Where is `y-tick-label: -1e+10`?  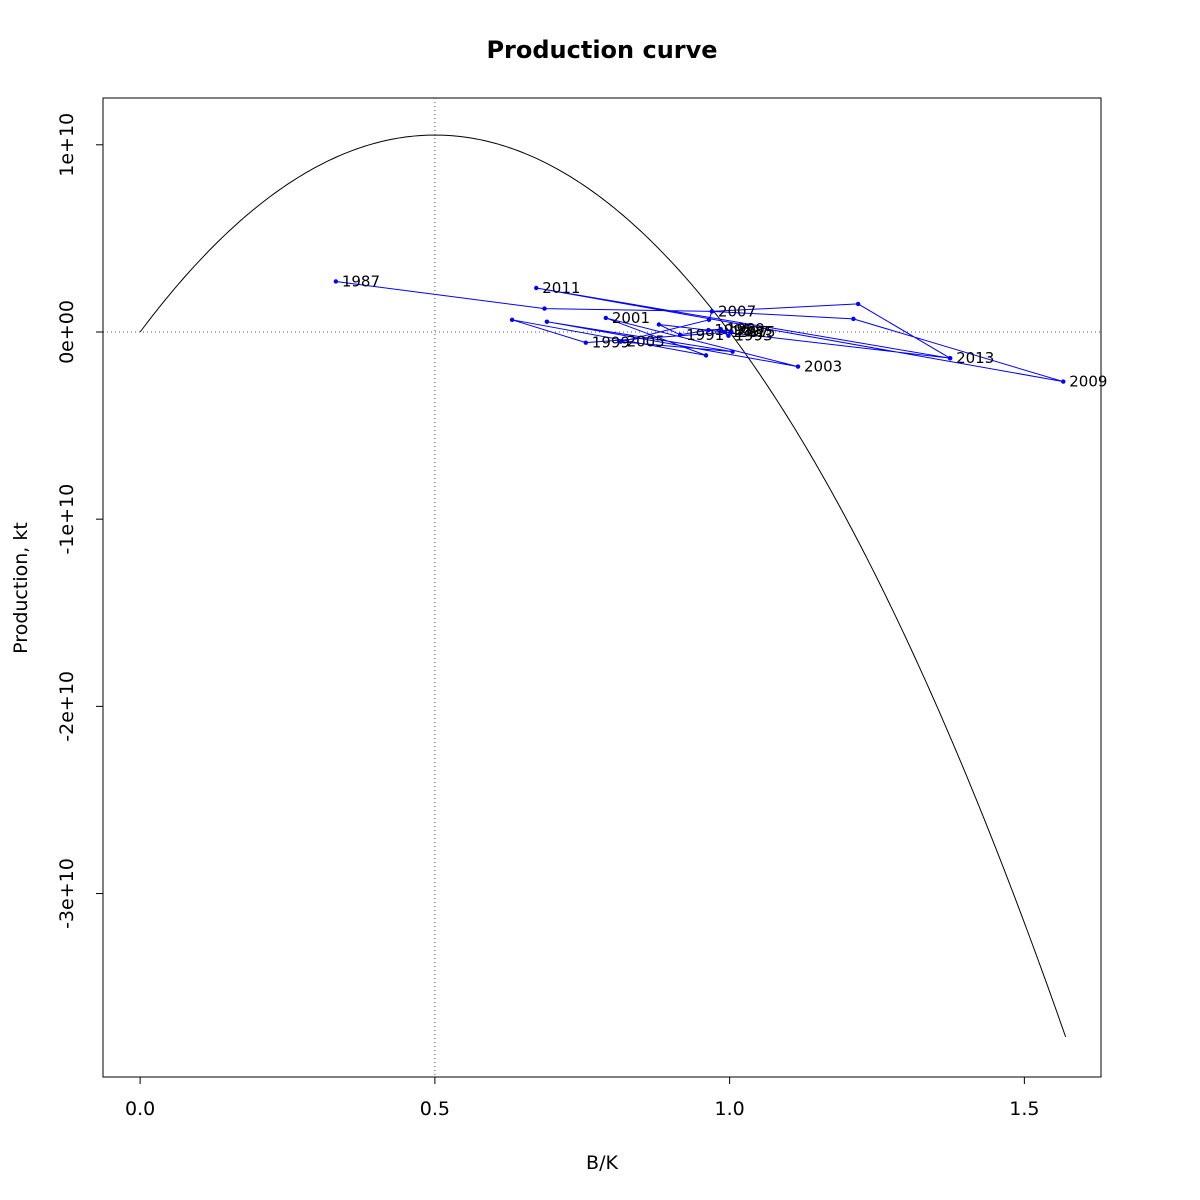 y-tick-label: -1e+10 is located at coordinates (67, 519).